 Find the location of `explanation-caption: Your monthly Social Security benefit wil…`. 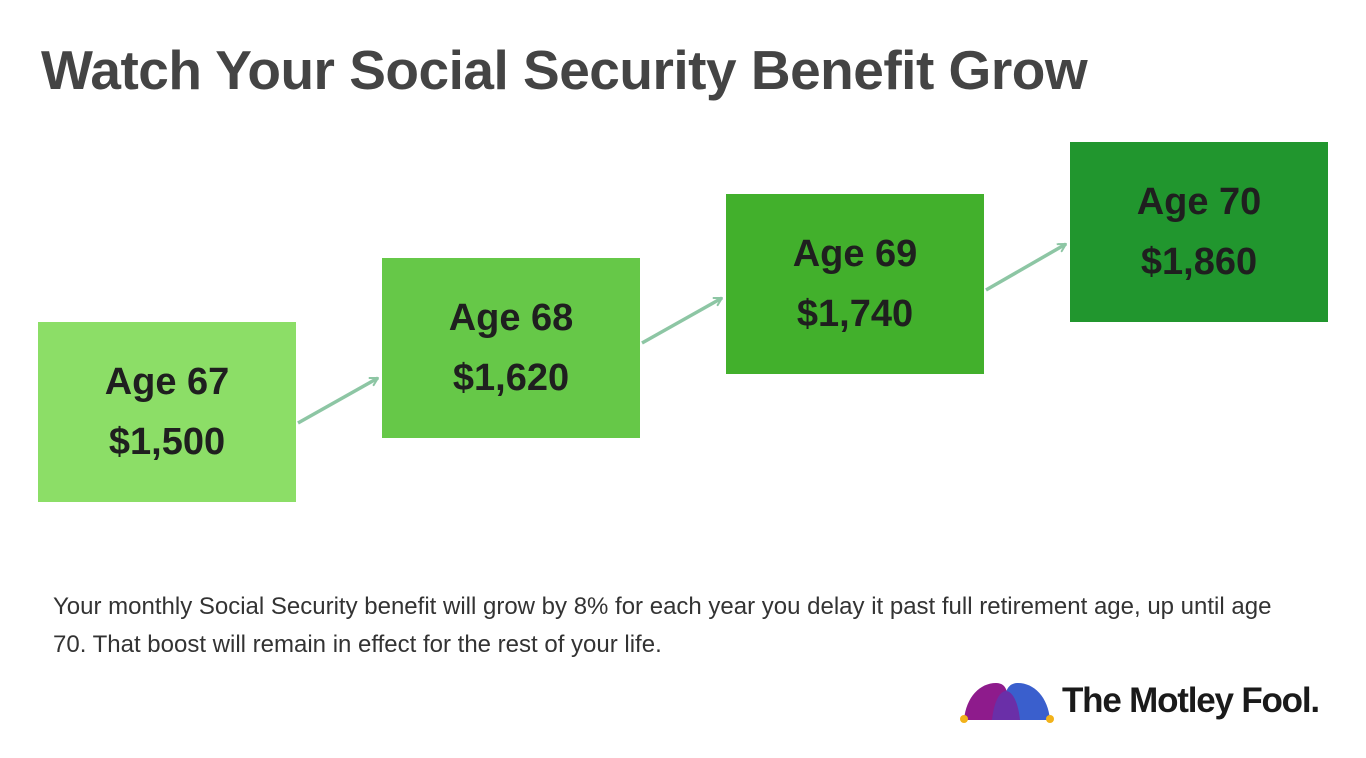

explanation-caption: Your monthly Social Security benefit wil… is located at coordinates (662, 625).